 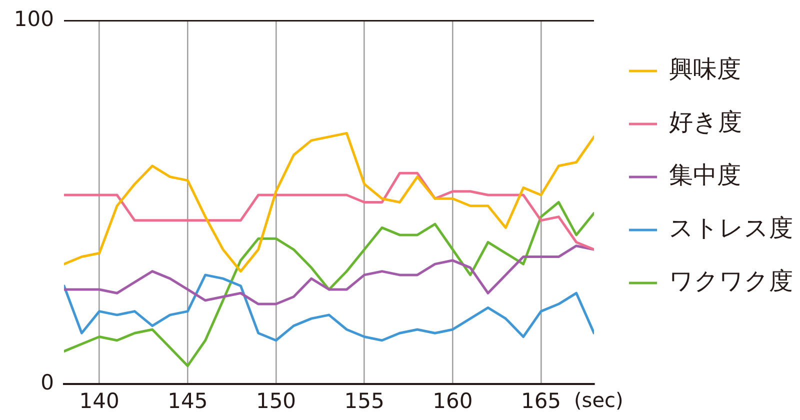 What do you see at coordinates (47, 382) in the screenshot?
I see `y-tick-label: 0` at bounding box center [47, 382].